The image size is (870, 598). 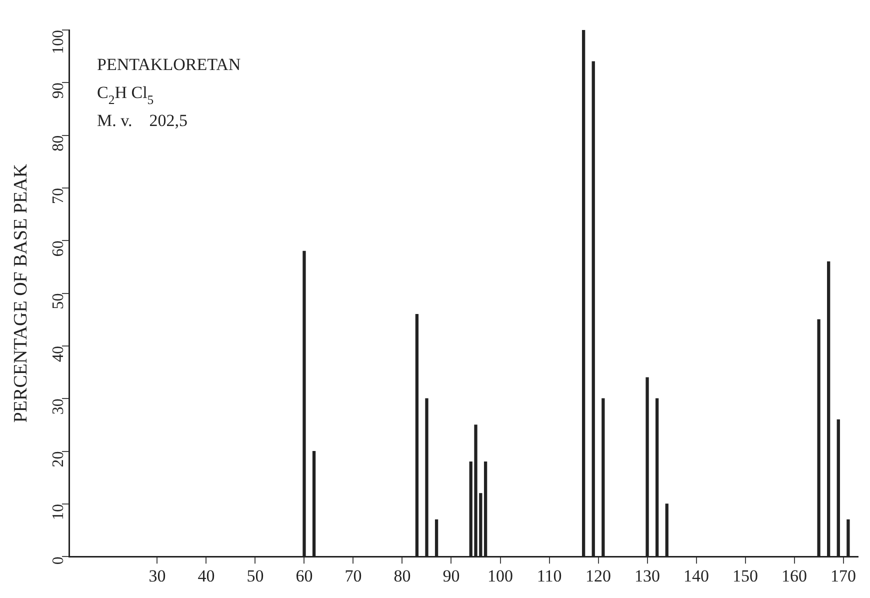 I want to click on annotation: M. v. 202,5, so click(x=142, y=120).